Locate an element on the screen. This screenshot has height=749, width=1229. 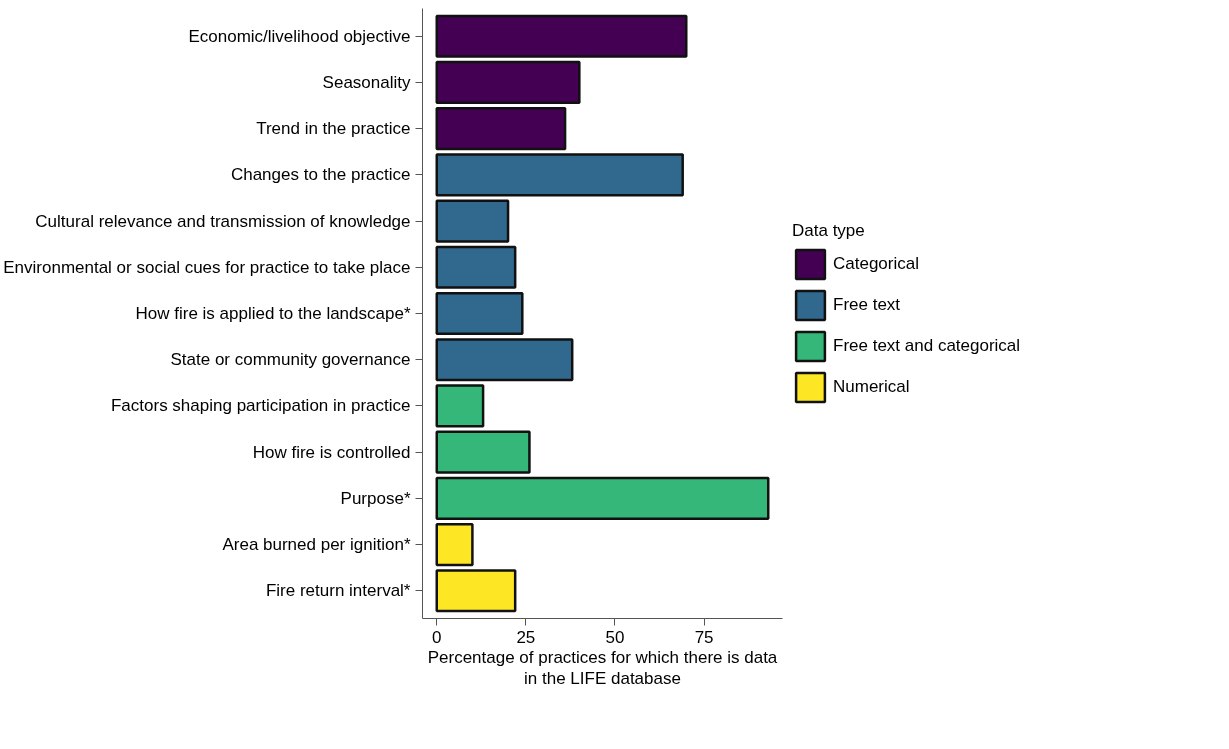
y-tick-label: Fire return interval* is located at coordinates (338, 591).